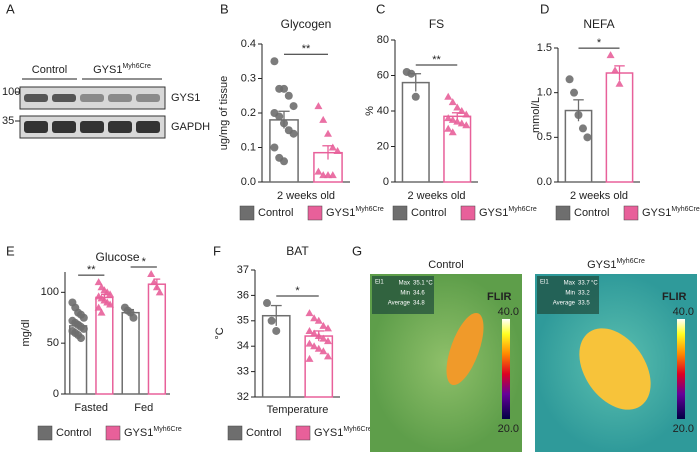 The image size is (700, 468). What do you see at coordinates (224, 8) in the screenshot?
I see `panel-label: B` at bounding box center [224, 8].